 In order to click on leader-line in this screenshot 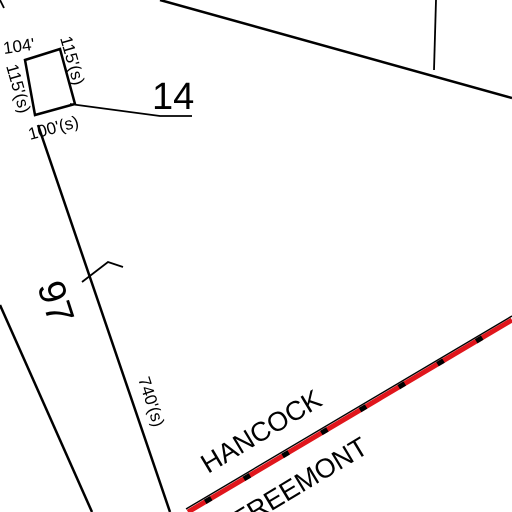, I will do `click(130, 110)`.